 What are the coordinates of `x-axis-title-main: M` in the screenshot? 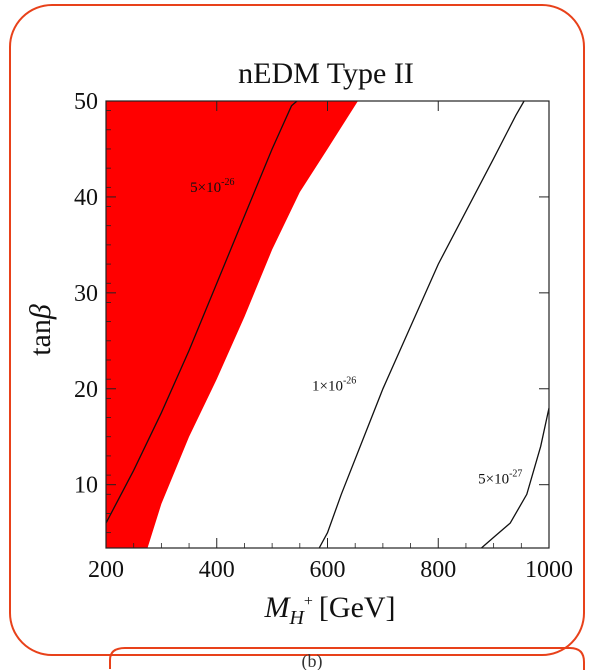 It's located at (277, 607).